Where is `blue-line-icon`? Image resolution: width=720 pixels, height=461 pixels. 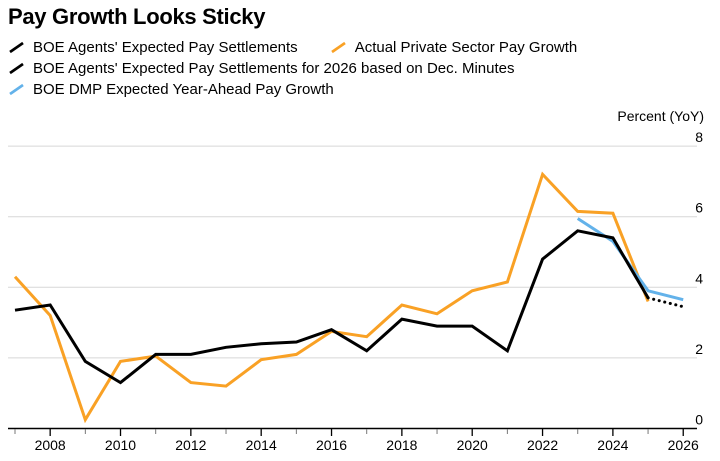
blue-line-icon is located at coordinates (16, 89).